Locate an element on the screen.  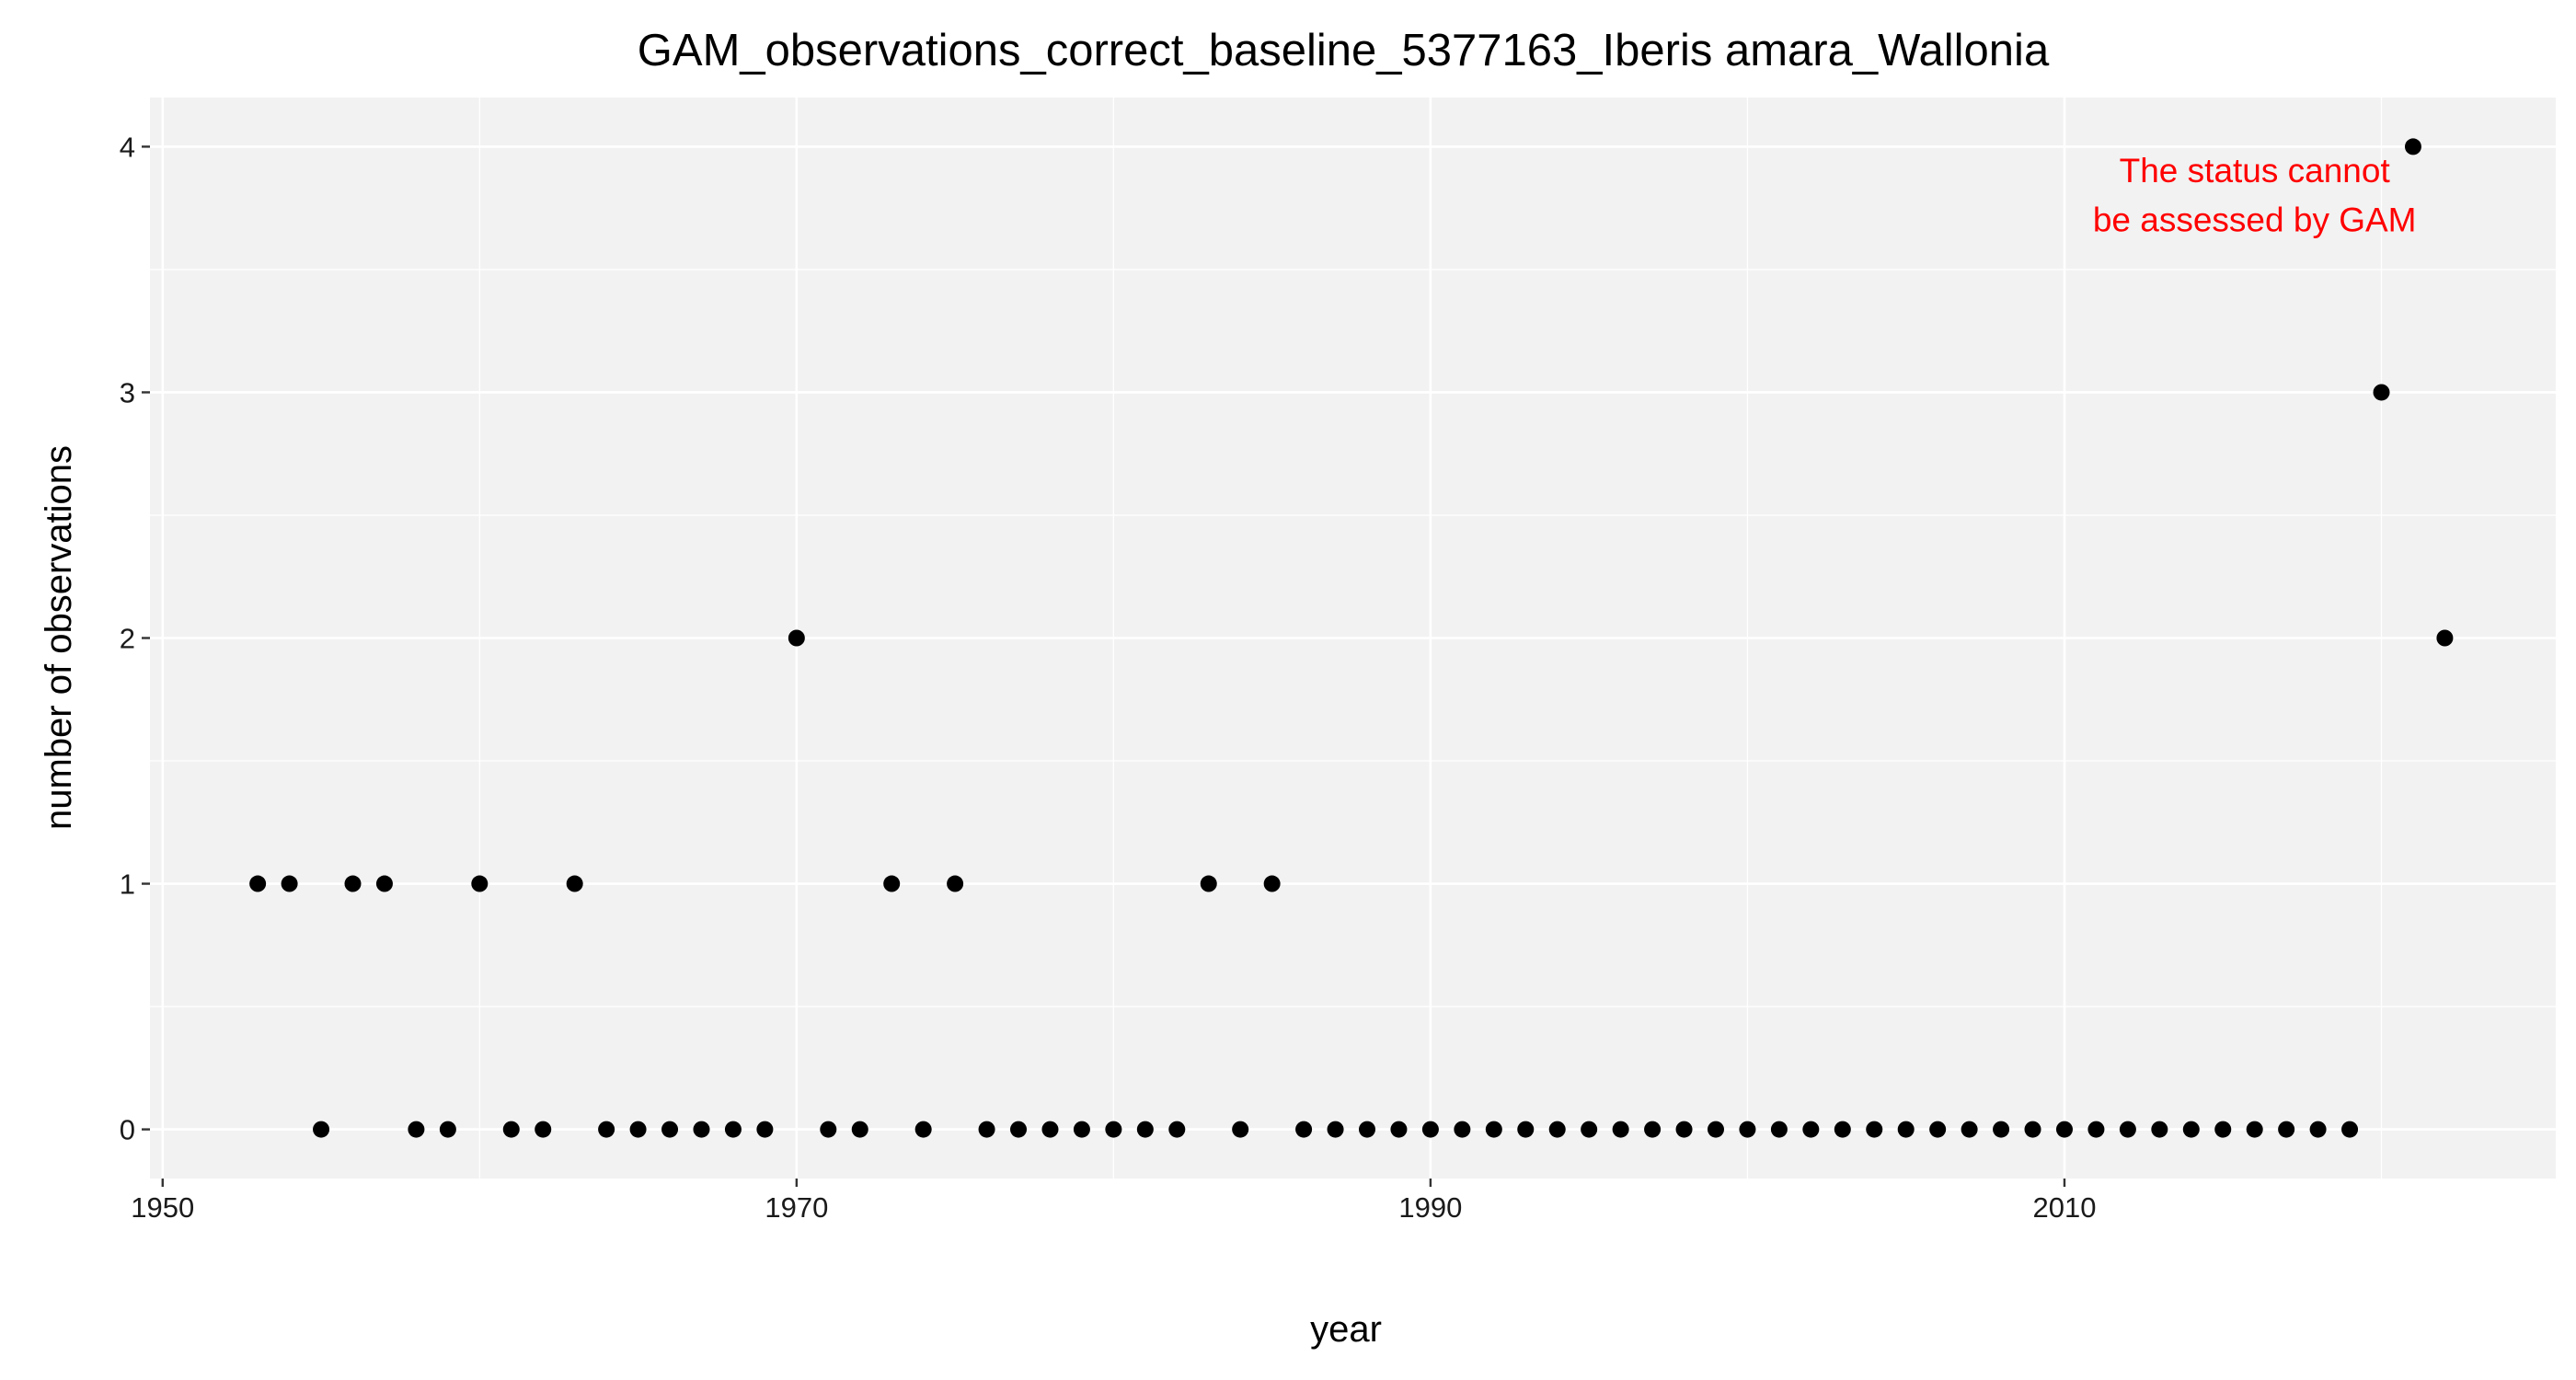
y-tick-label: 0 is located at coordinates (127, 1130).